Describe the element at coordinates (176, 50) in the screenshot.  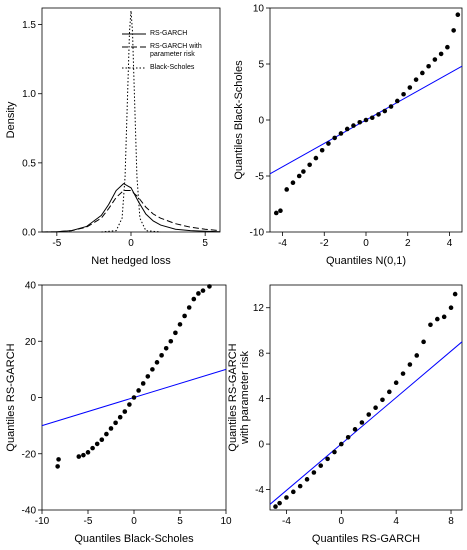
I see `legend-label: RS-GARCH with parameter risk` at that location.